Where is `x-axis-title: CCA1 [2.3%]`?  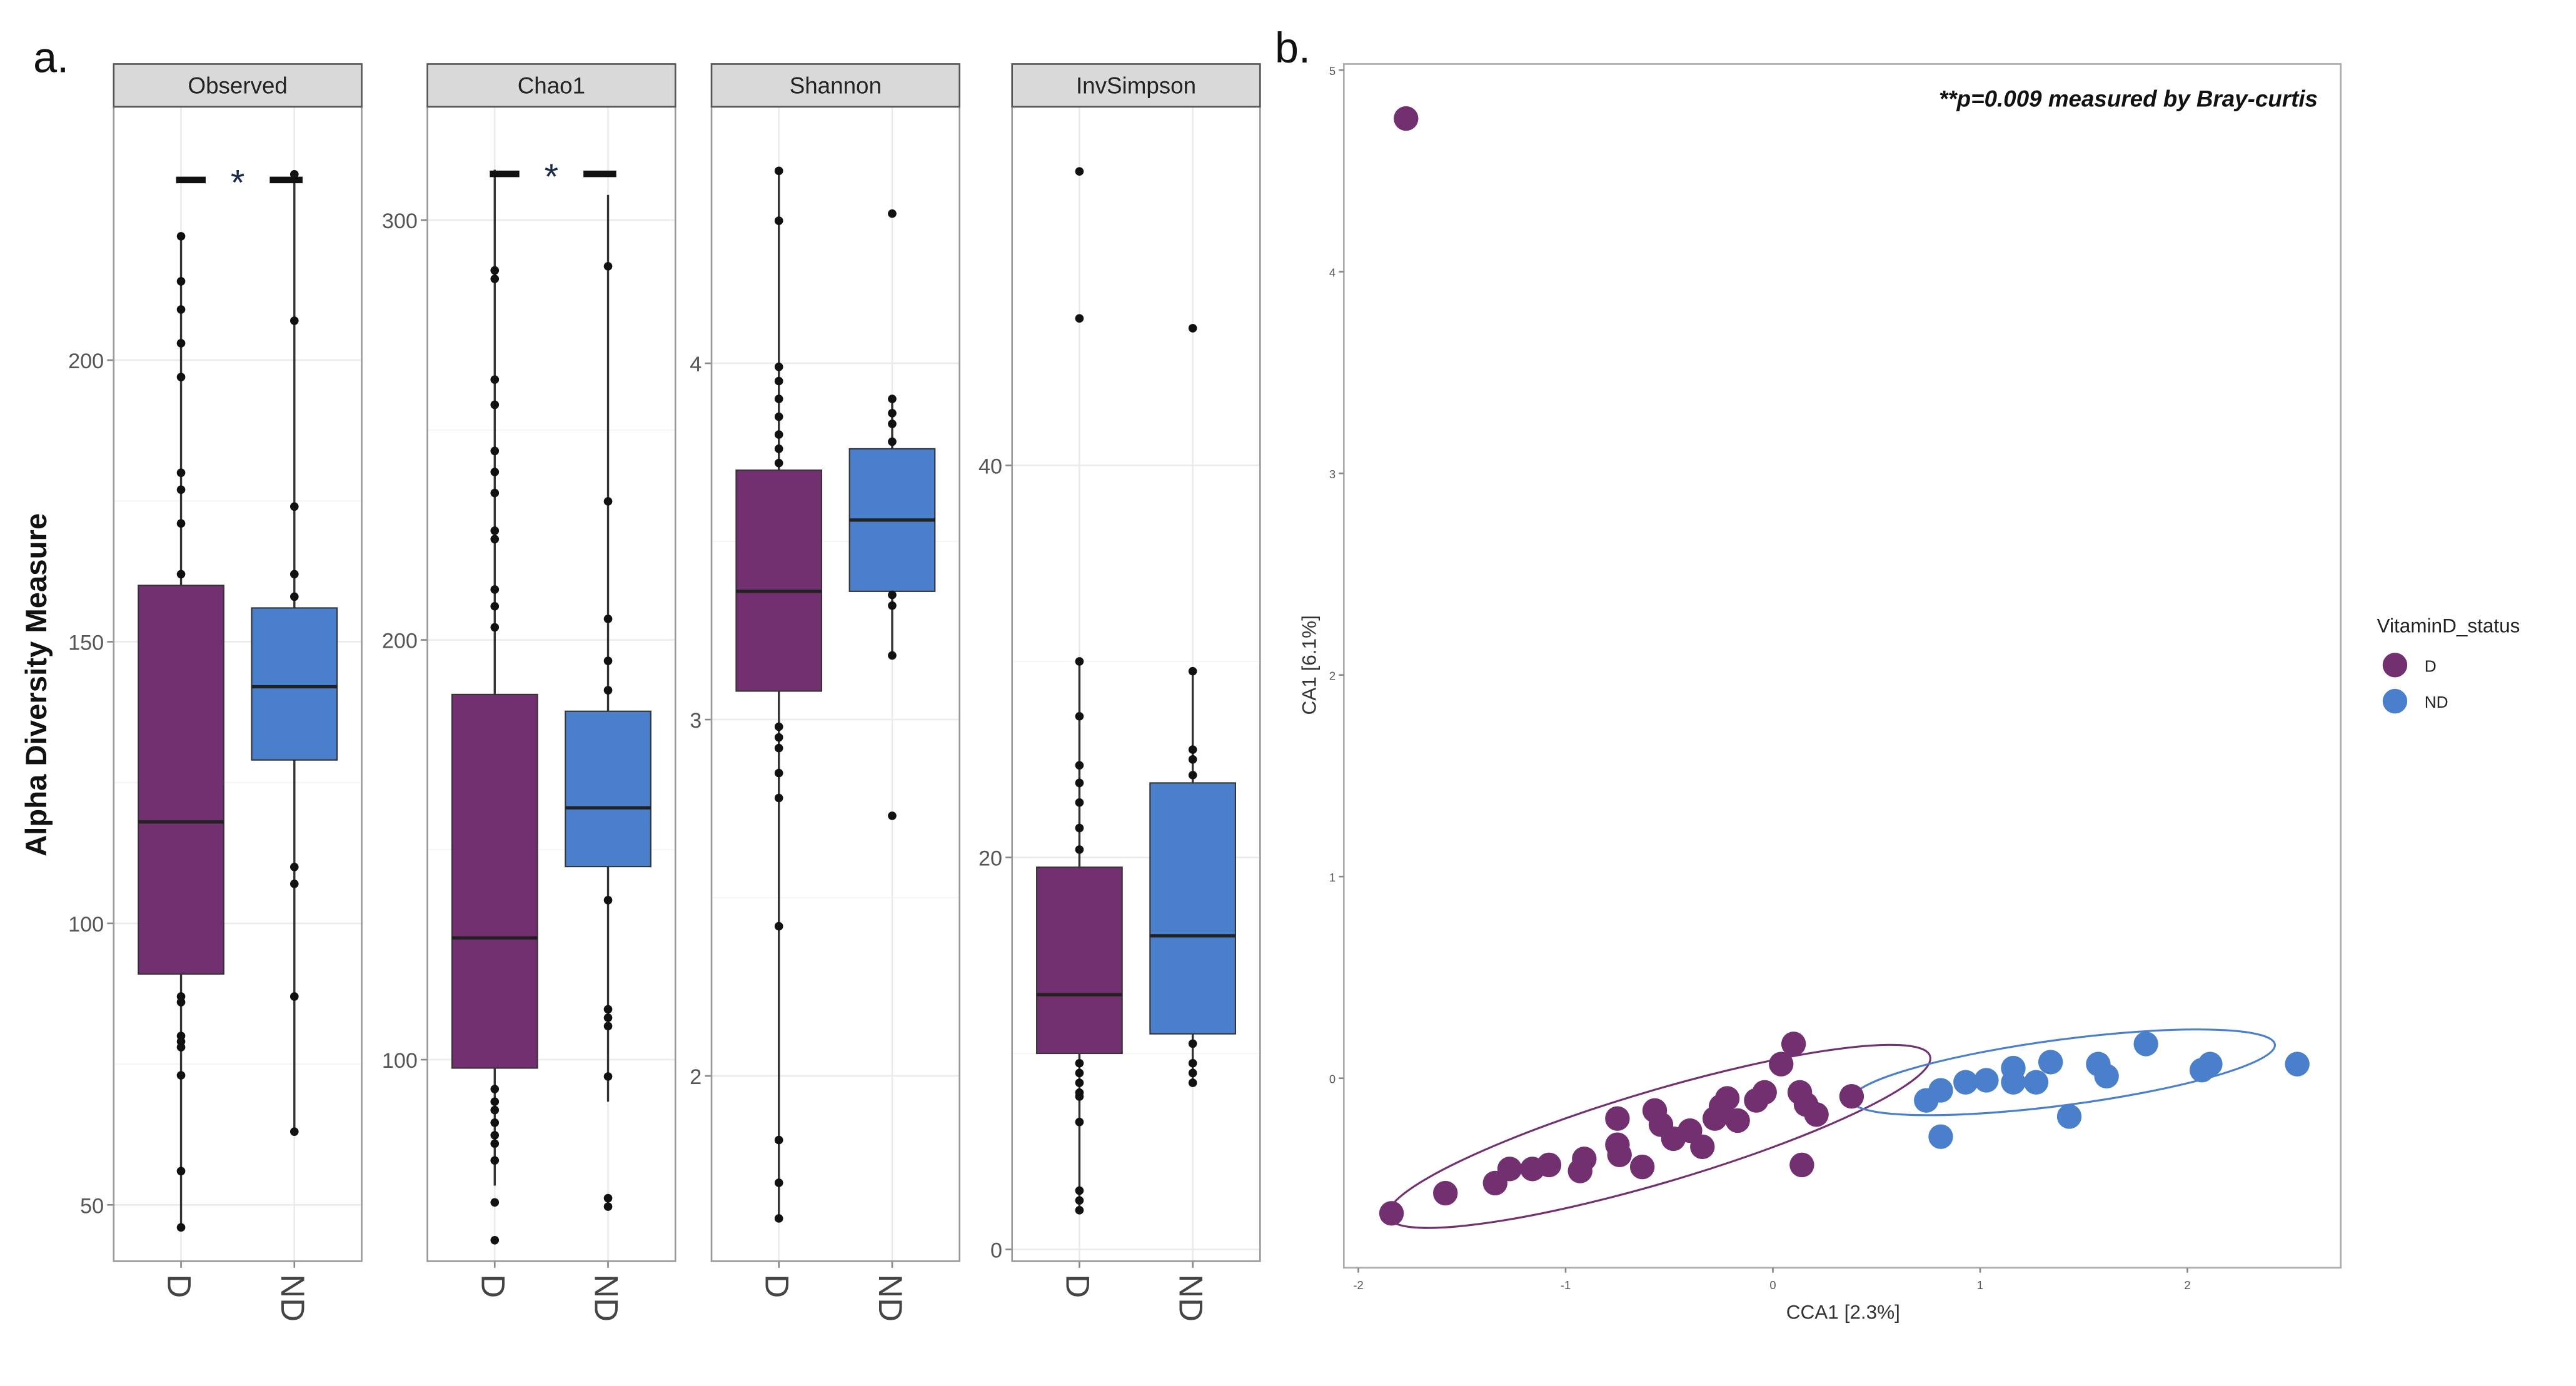
x-axis-title: CCA1 [2.3%] is located at coordinates (1843, 1311).